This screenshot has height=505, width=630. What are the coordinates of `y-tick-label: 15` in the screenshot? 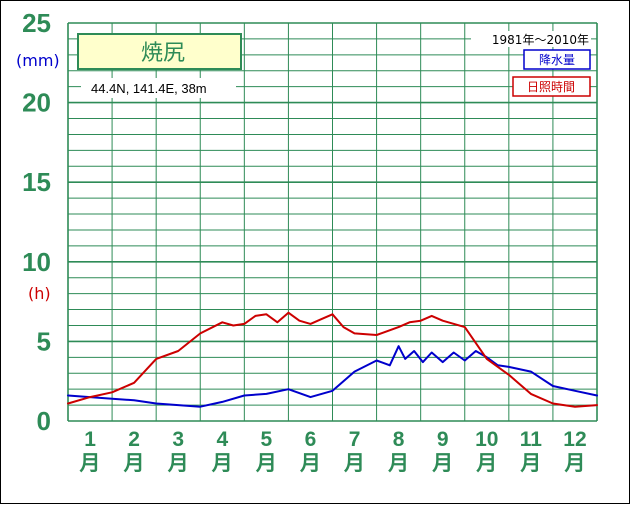 It's located at (36, 182).